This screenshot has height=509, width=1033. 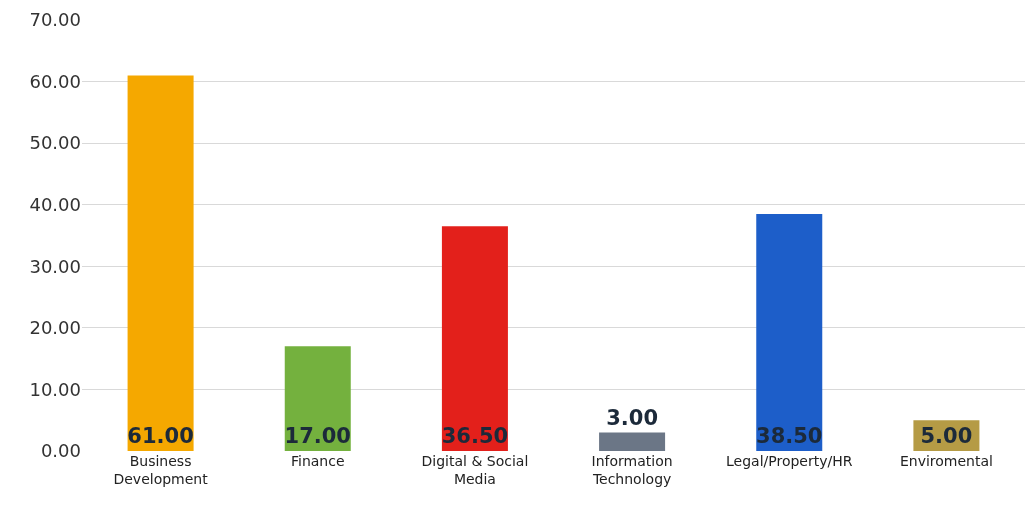 What do you see at coordinates (632, 470) in the screenshot?
I see `x-tick-label: Information Technology` at bounding box center [632, 470].